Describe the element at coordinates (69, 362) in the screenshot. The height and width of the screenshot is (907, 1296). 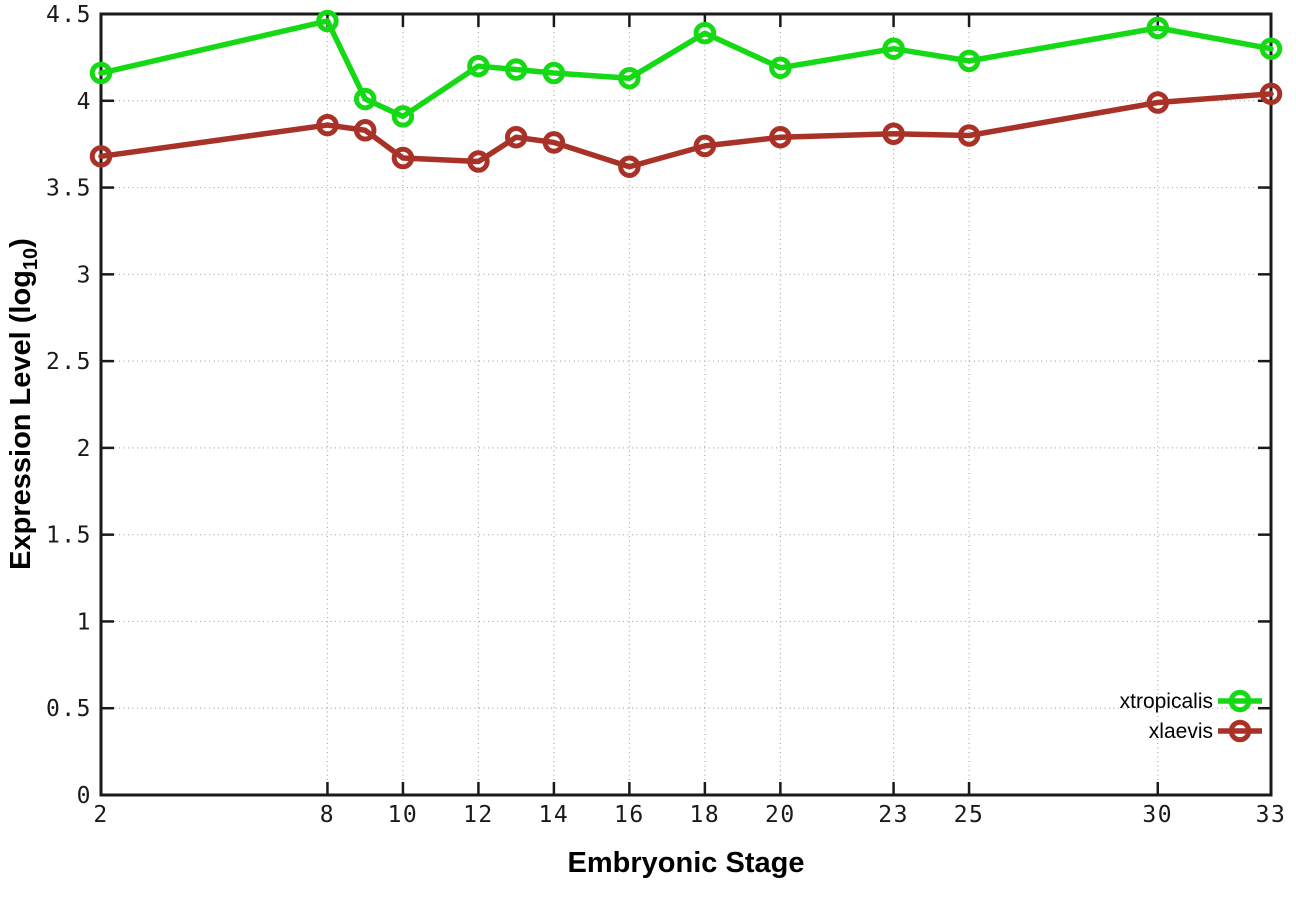
I see `y-tick-label: 2.5` at that location.